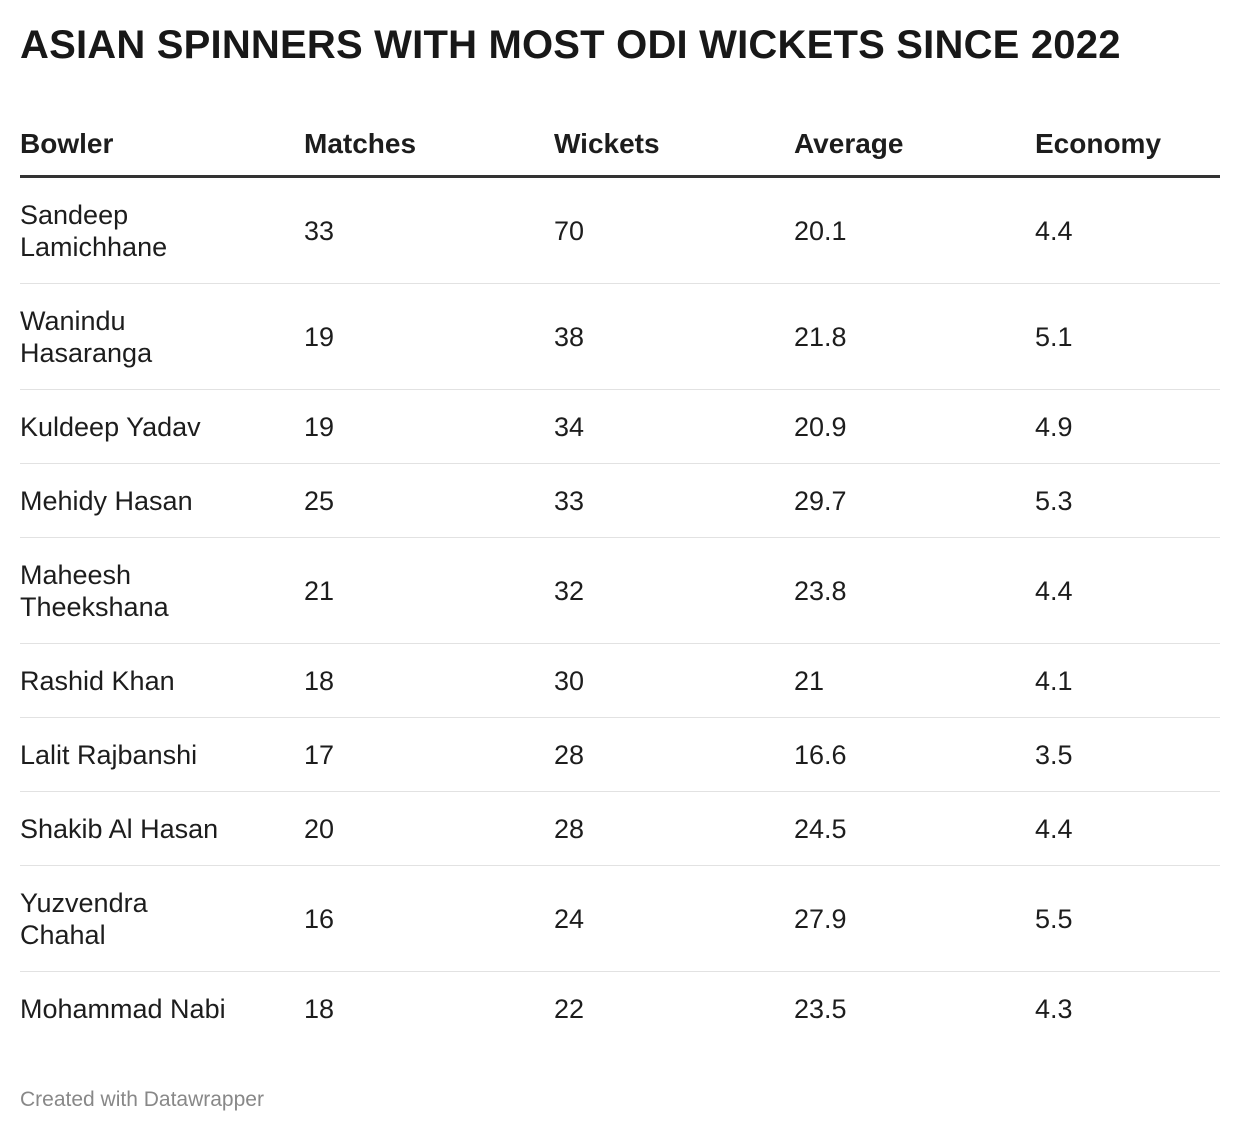  I want to click on table-row: Mohammad Nabi 18 22 23.5 4.3, so click(620, 1009).